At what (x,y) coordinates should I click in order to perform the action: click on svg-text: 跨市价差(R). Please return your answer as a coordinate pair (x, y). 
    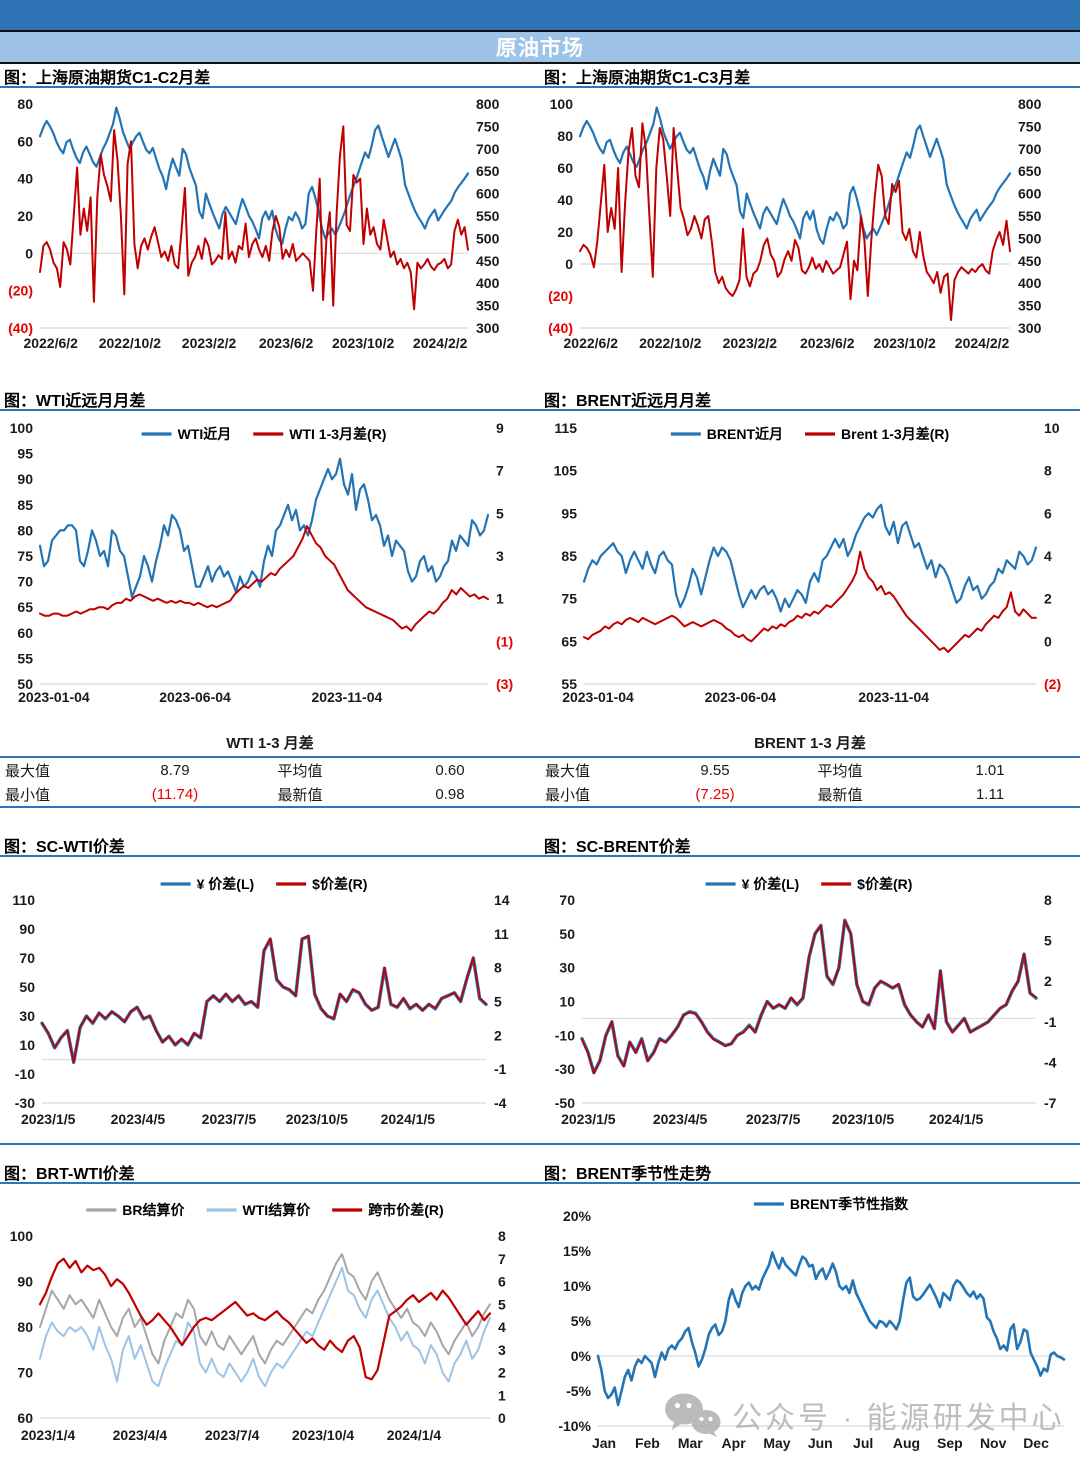
    Looking at the image, I should click on (405, 1210).